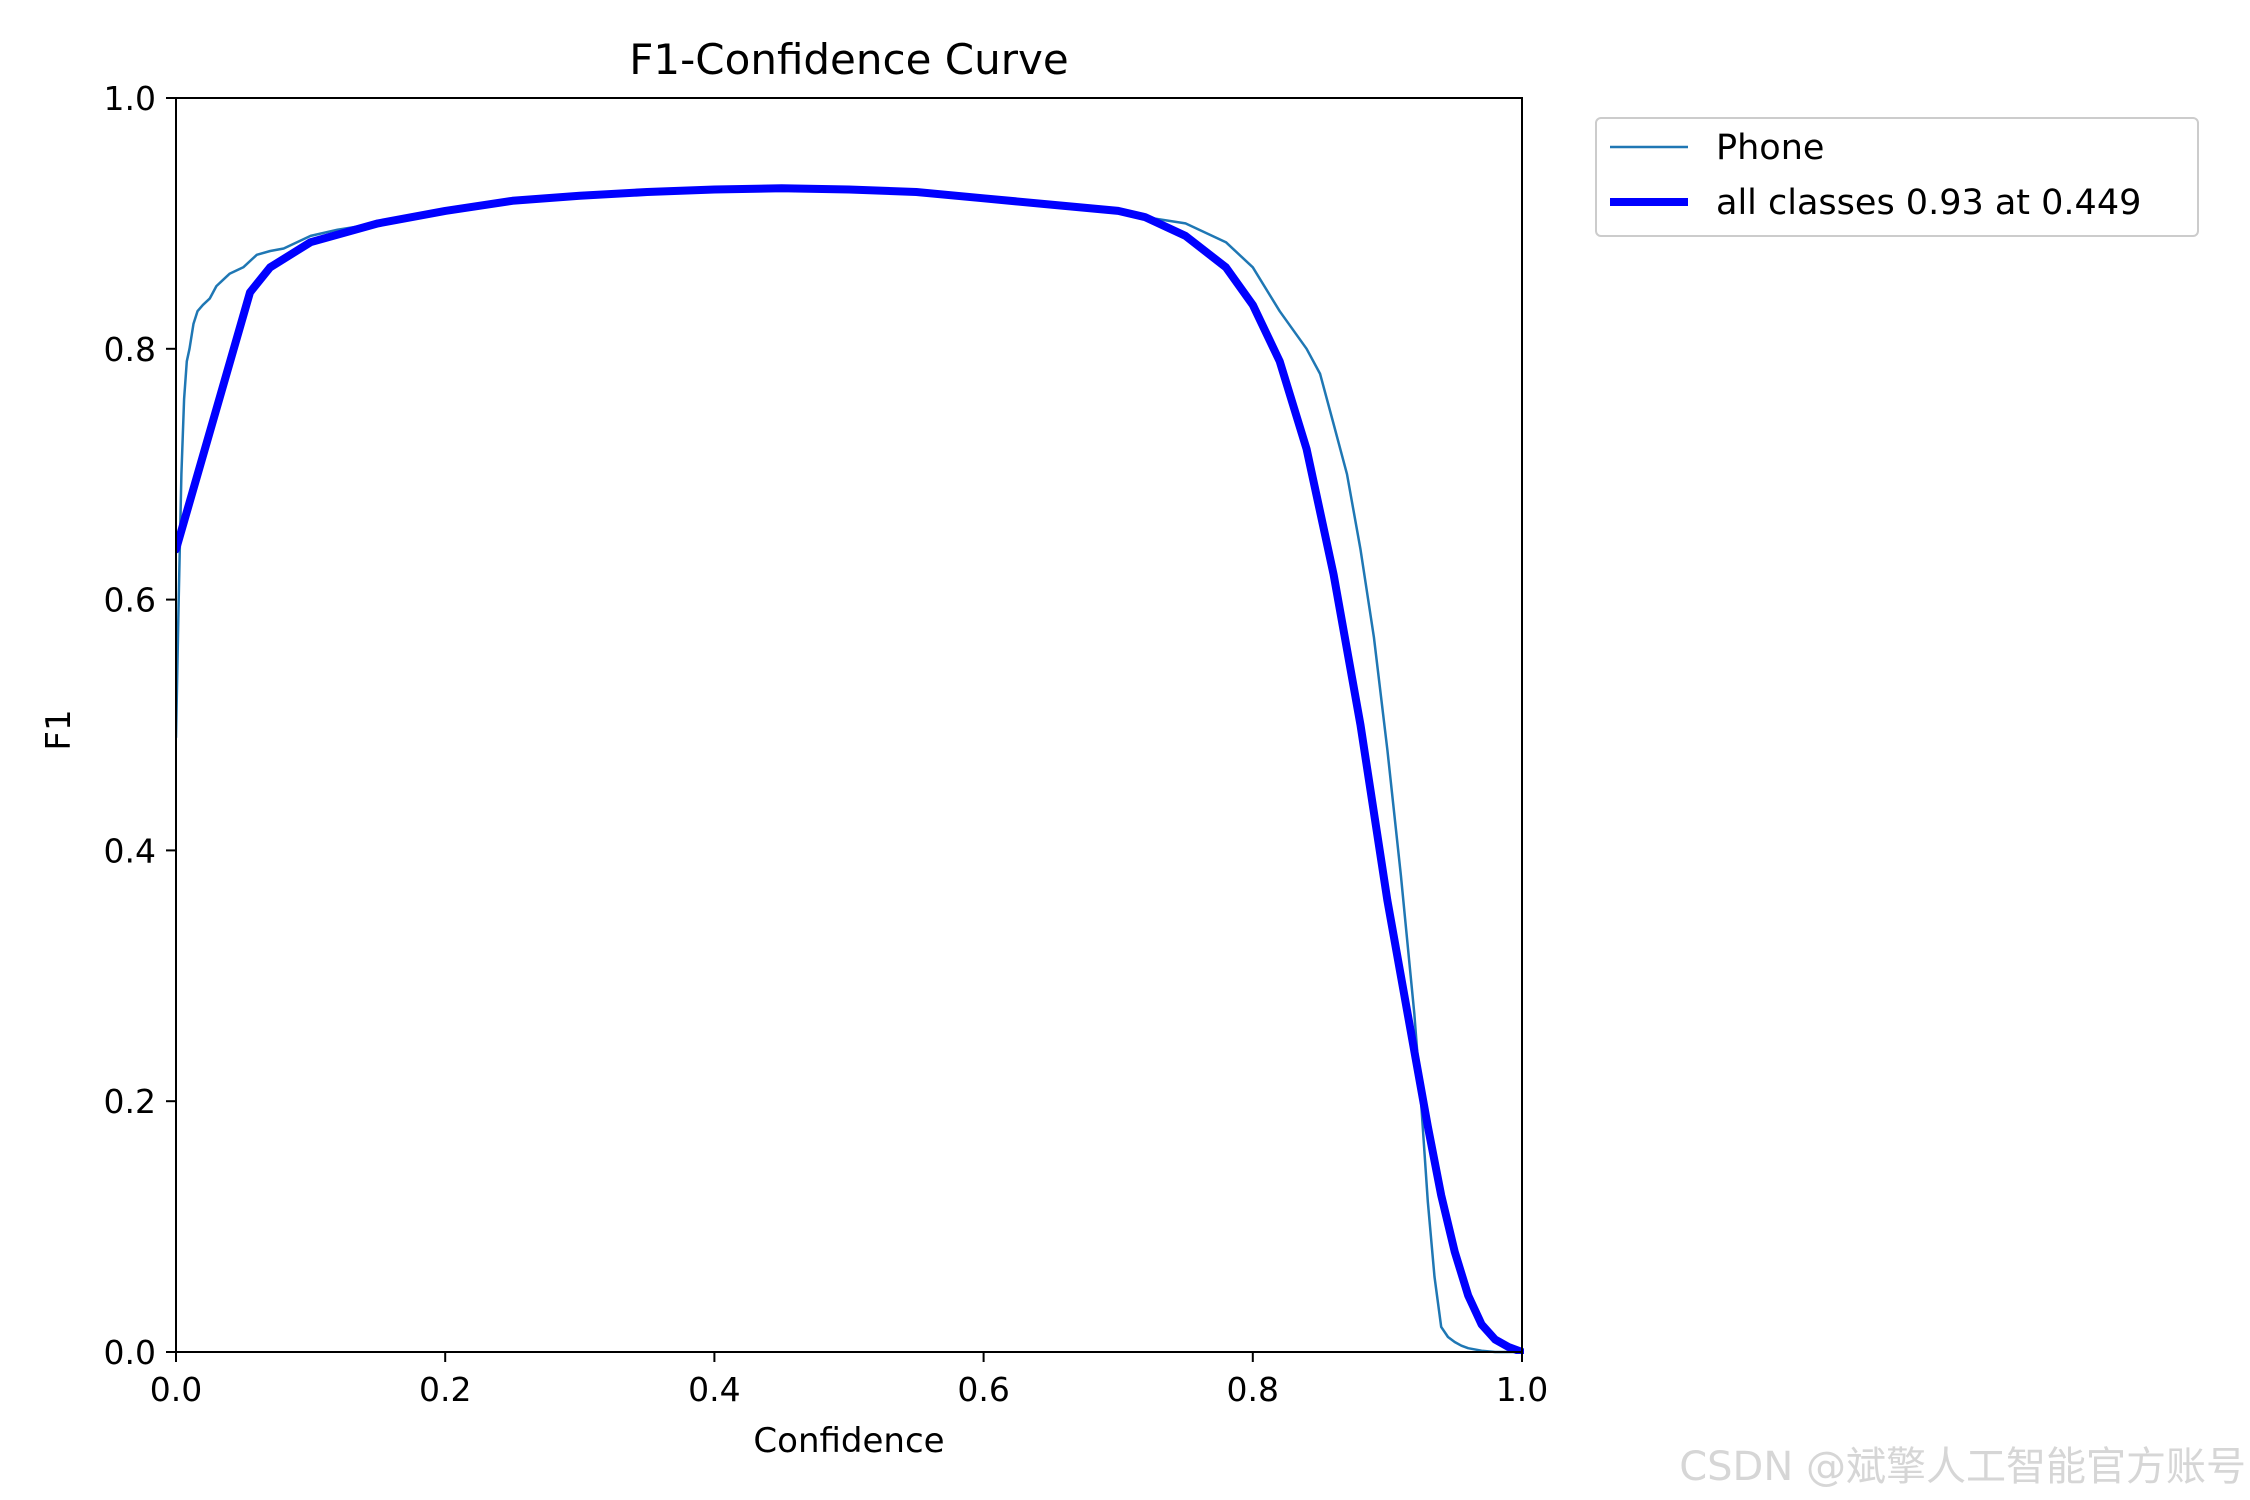 This screenshot has width=2250, height=1500. Describe the element at coordinates (130, 98) in the screenshot. I see `y-tick-label: 1.0` at that location.